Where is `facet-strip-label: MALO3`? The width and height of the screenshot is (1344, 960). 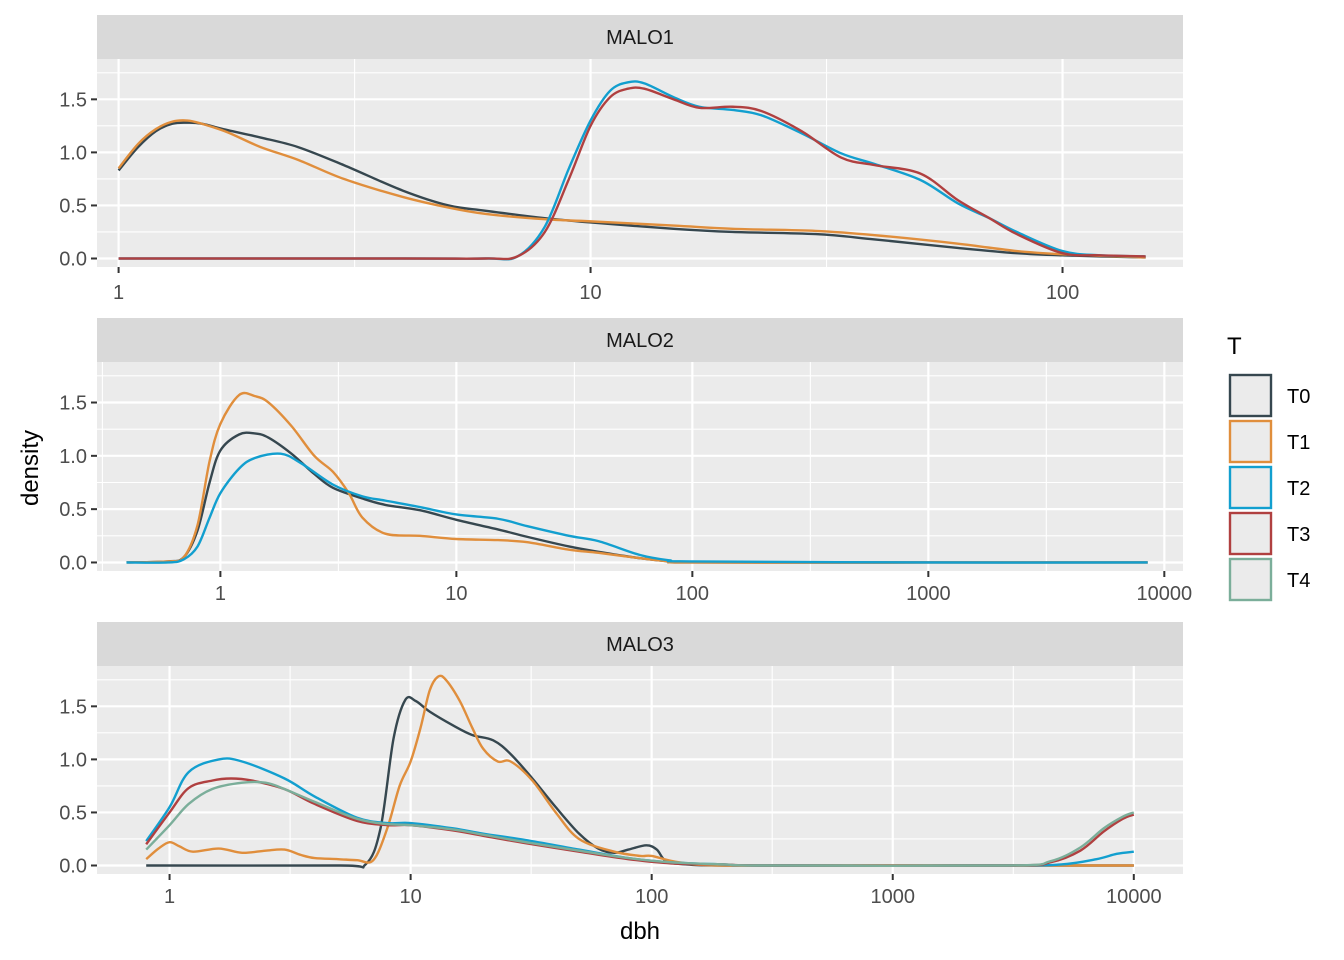
facet-strip-label: MALO3 is located at coordinates (640, 645).